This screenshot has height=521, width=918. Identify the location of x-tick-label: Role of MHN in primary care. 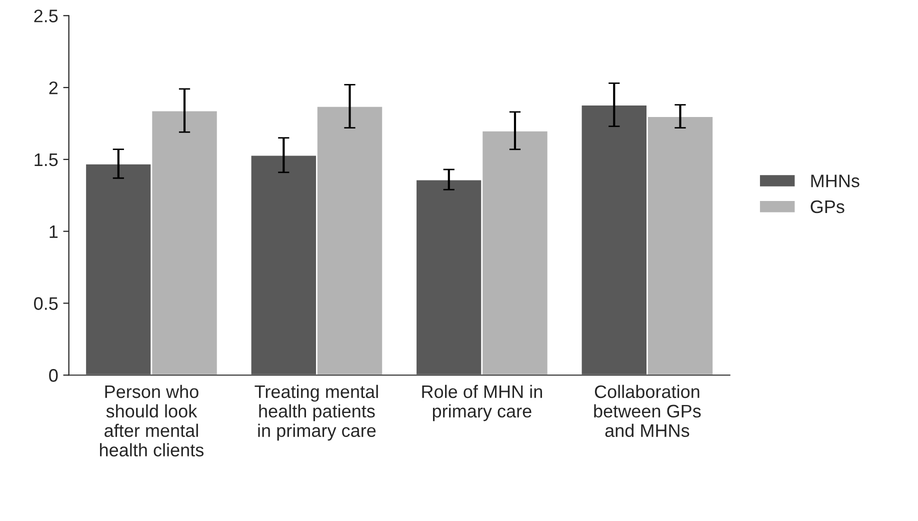
(482, 403).